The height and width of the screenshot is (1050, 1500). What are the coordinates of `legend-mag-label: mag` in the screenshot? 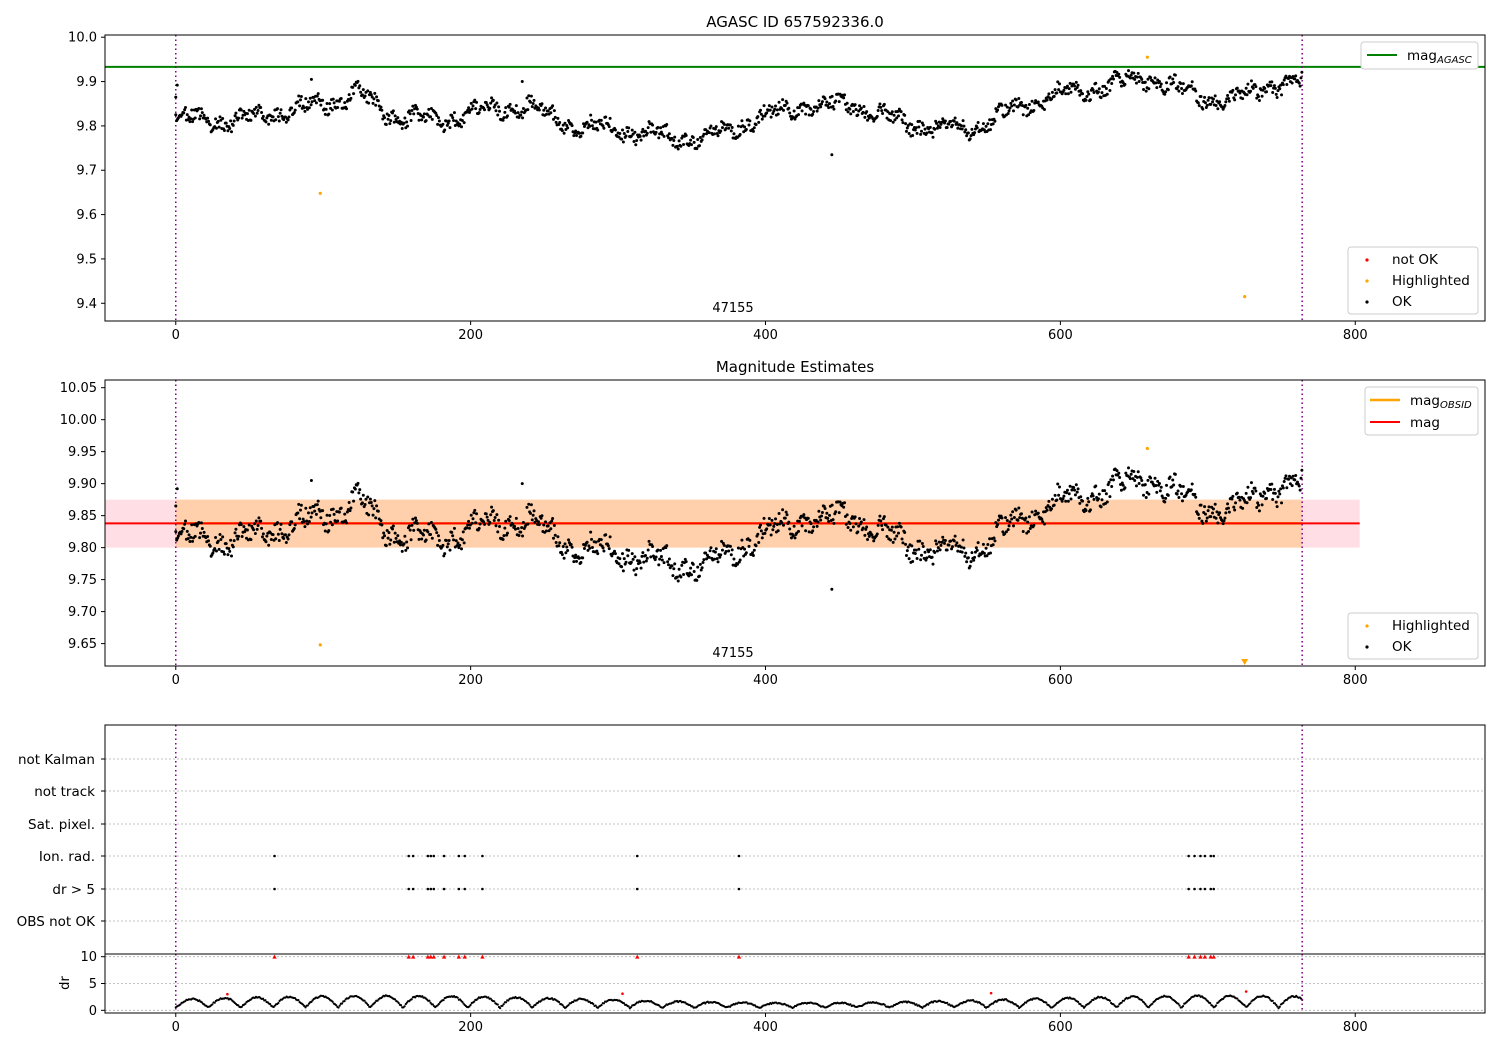 It's located at (1425, 423).